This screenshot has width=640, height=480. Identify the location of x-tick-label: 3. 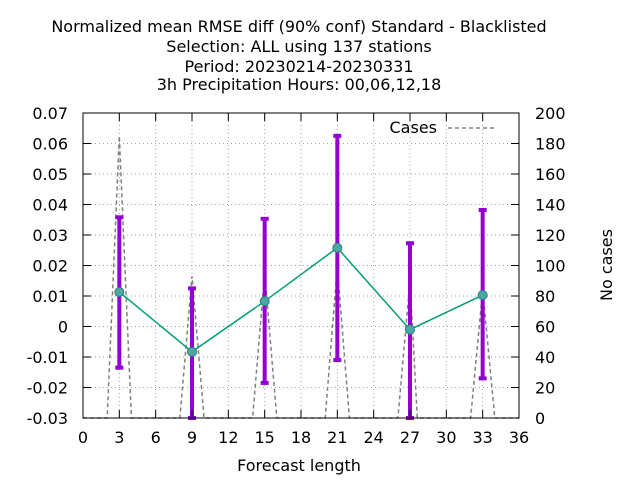
(119, 437).